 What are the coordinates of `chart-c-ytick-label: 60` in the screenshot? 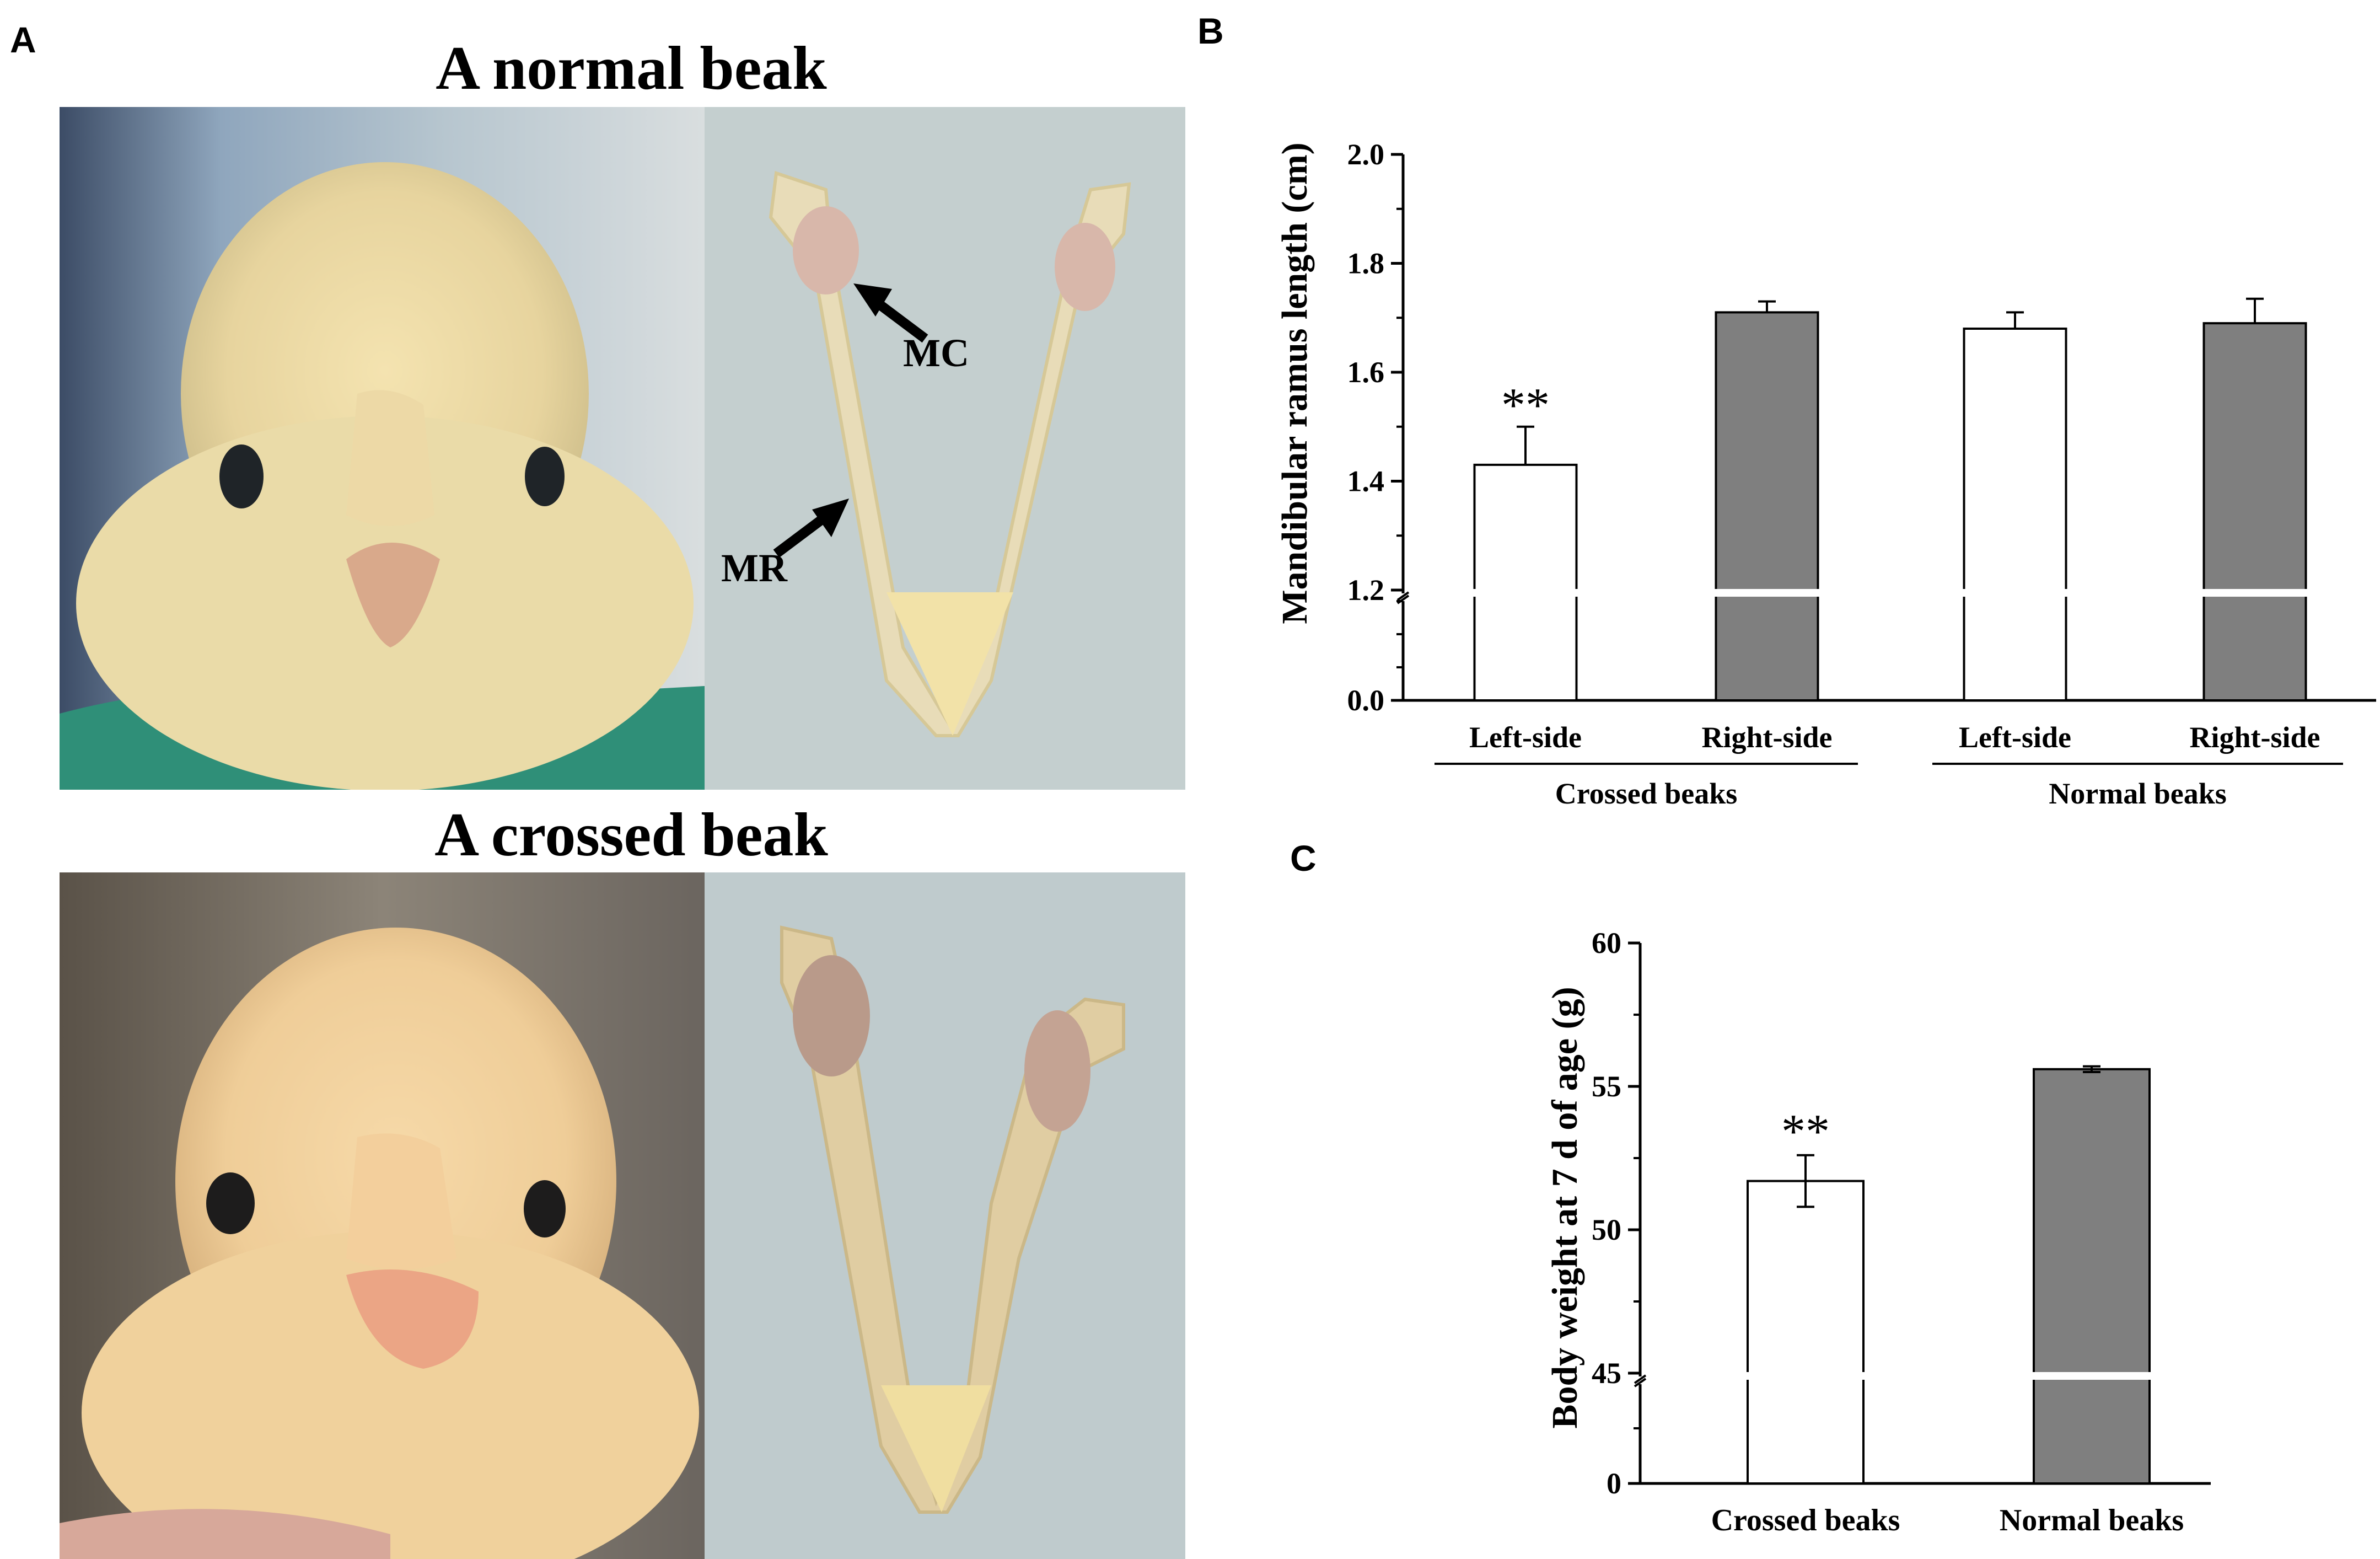 It's located at (1606, 943).